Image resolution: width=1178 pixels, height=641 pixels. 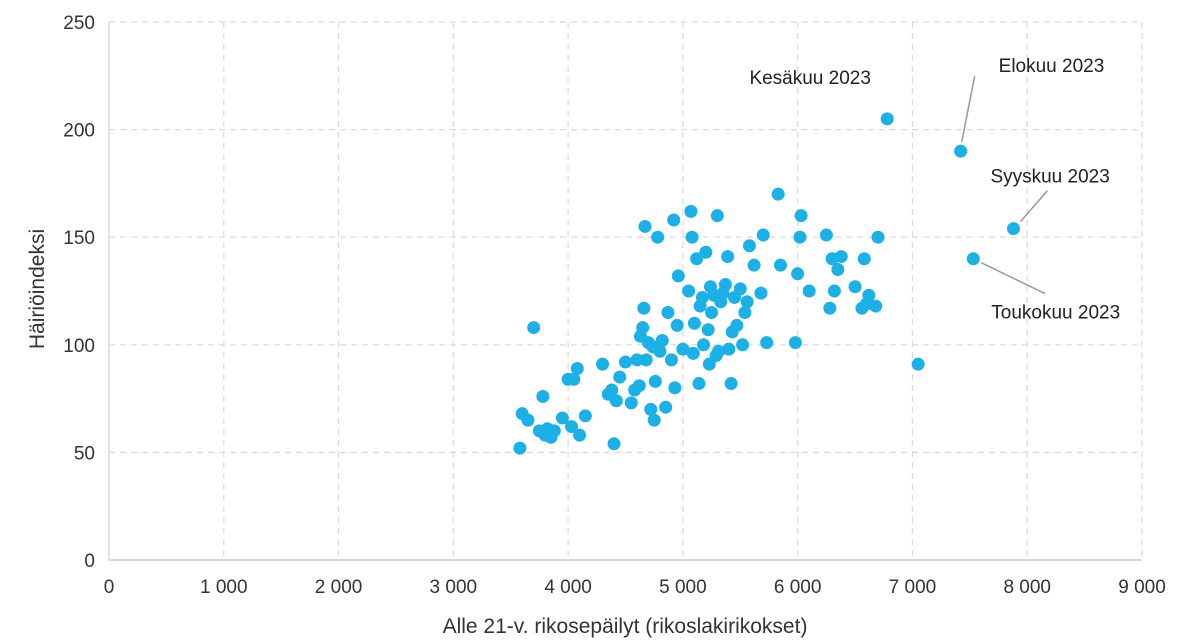 What do you see at coordinates (1055, 313) in the screenshot?
I see `annotation-label: Toukokuu 2023` at bounding box center [1055, 313].